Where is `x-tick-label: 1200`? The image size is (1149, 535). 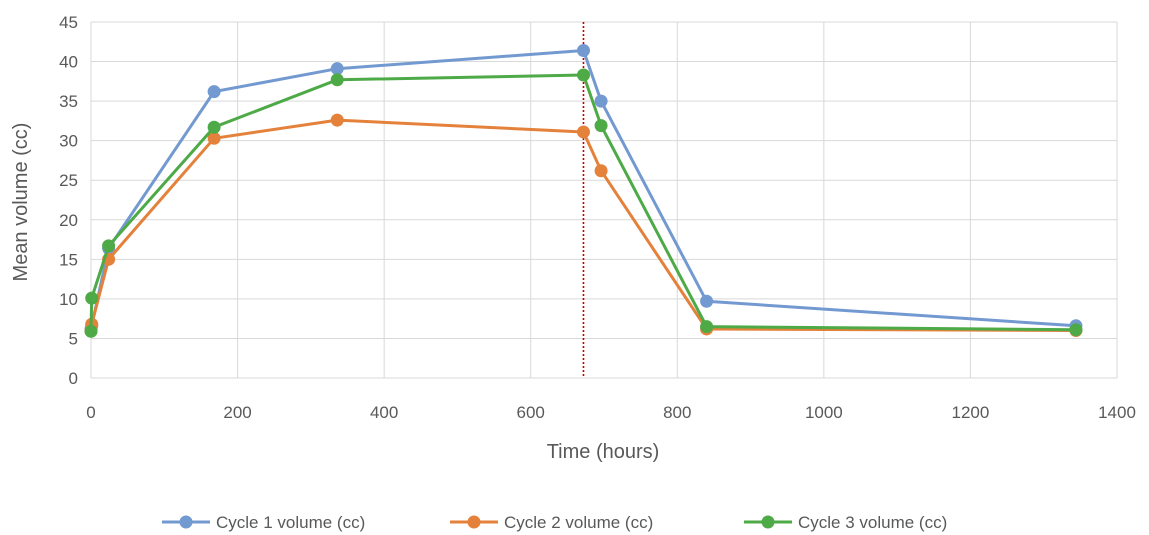 x-tick-label: 1200 is located at coordinates (971, 412).